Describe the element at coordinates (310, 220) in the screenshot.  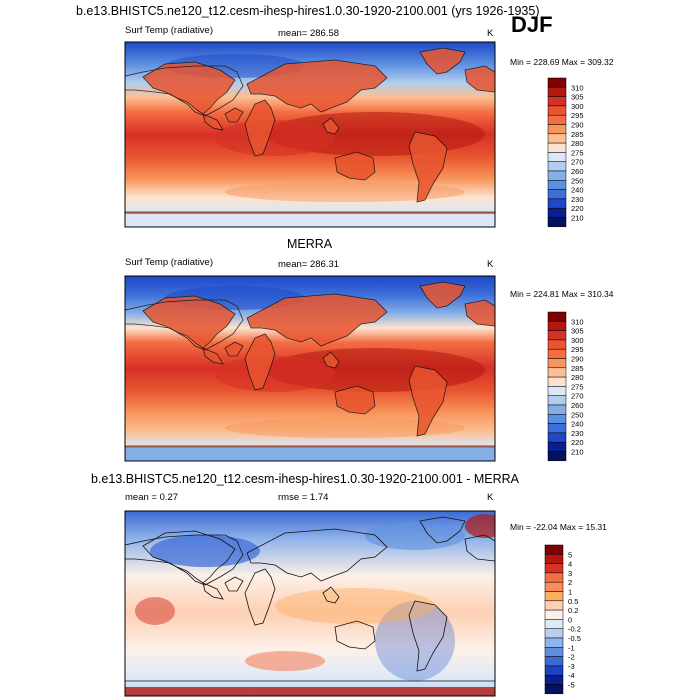
I see `panel-1-antarctica` at that location.